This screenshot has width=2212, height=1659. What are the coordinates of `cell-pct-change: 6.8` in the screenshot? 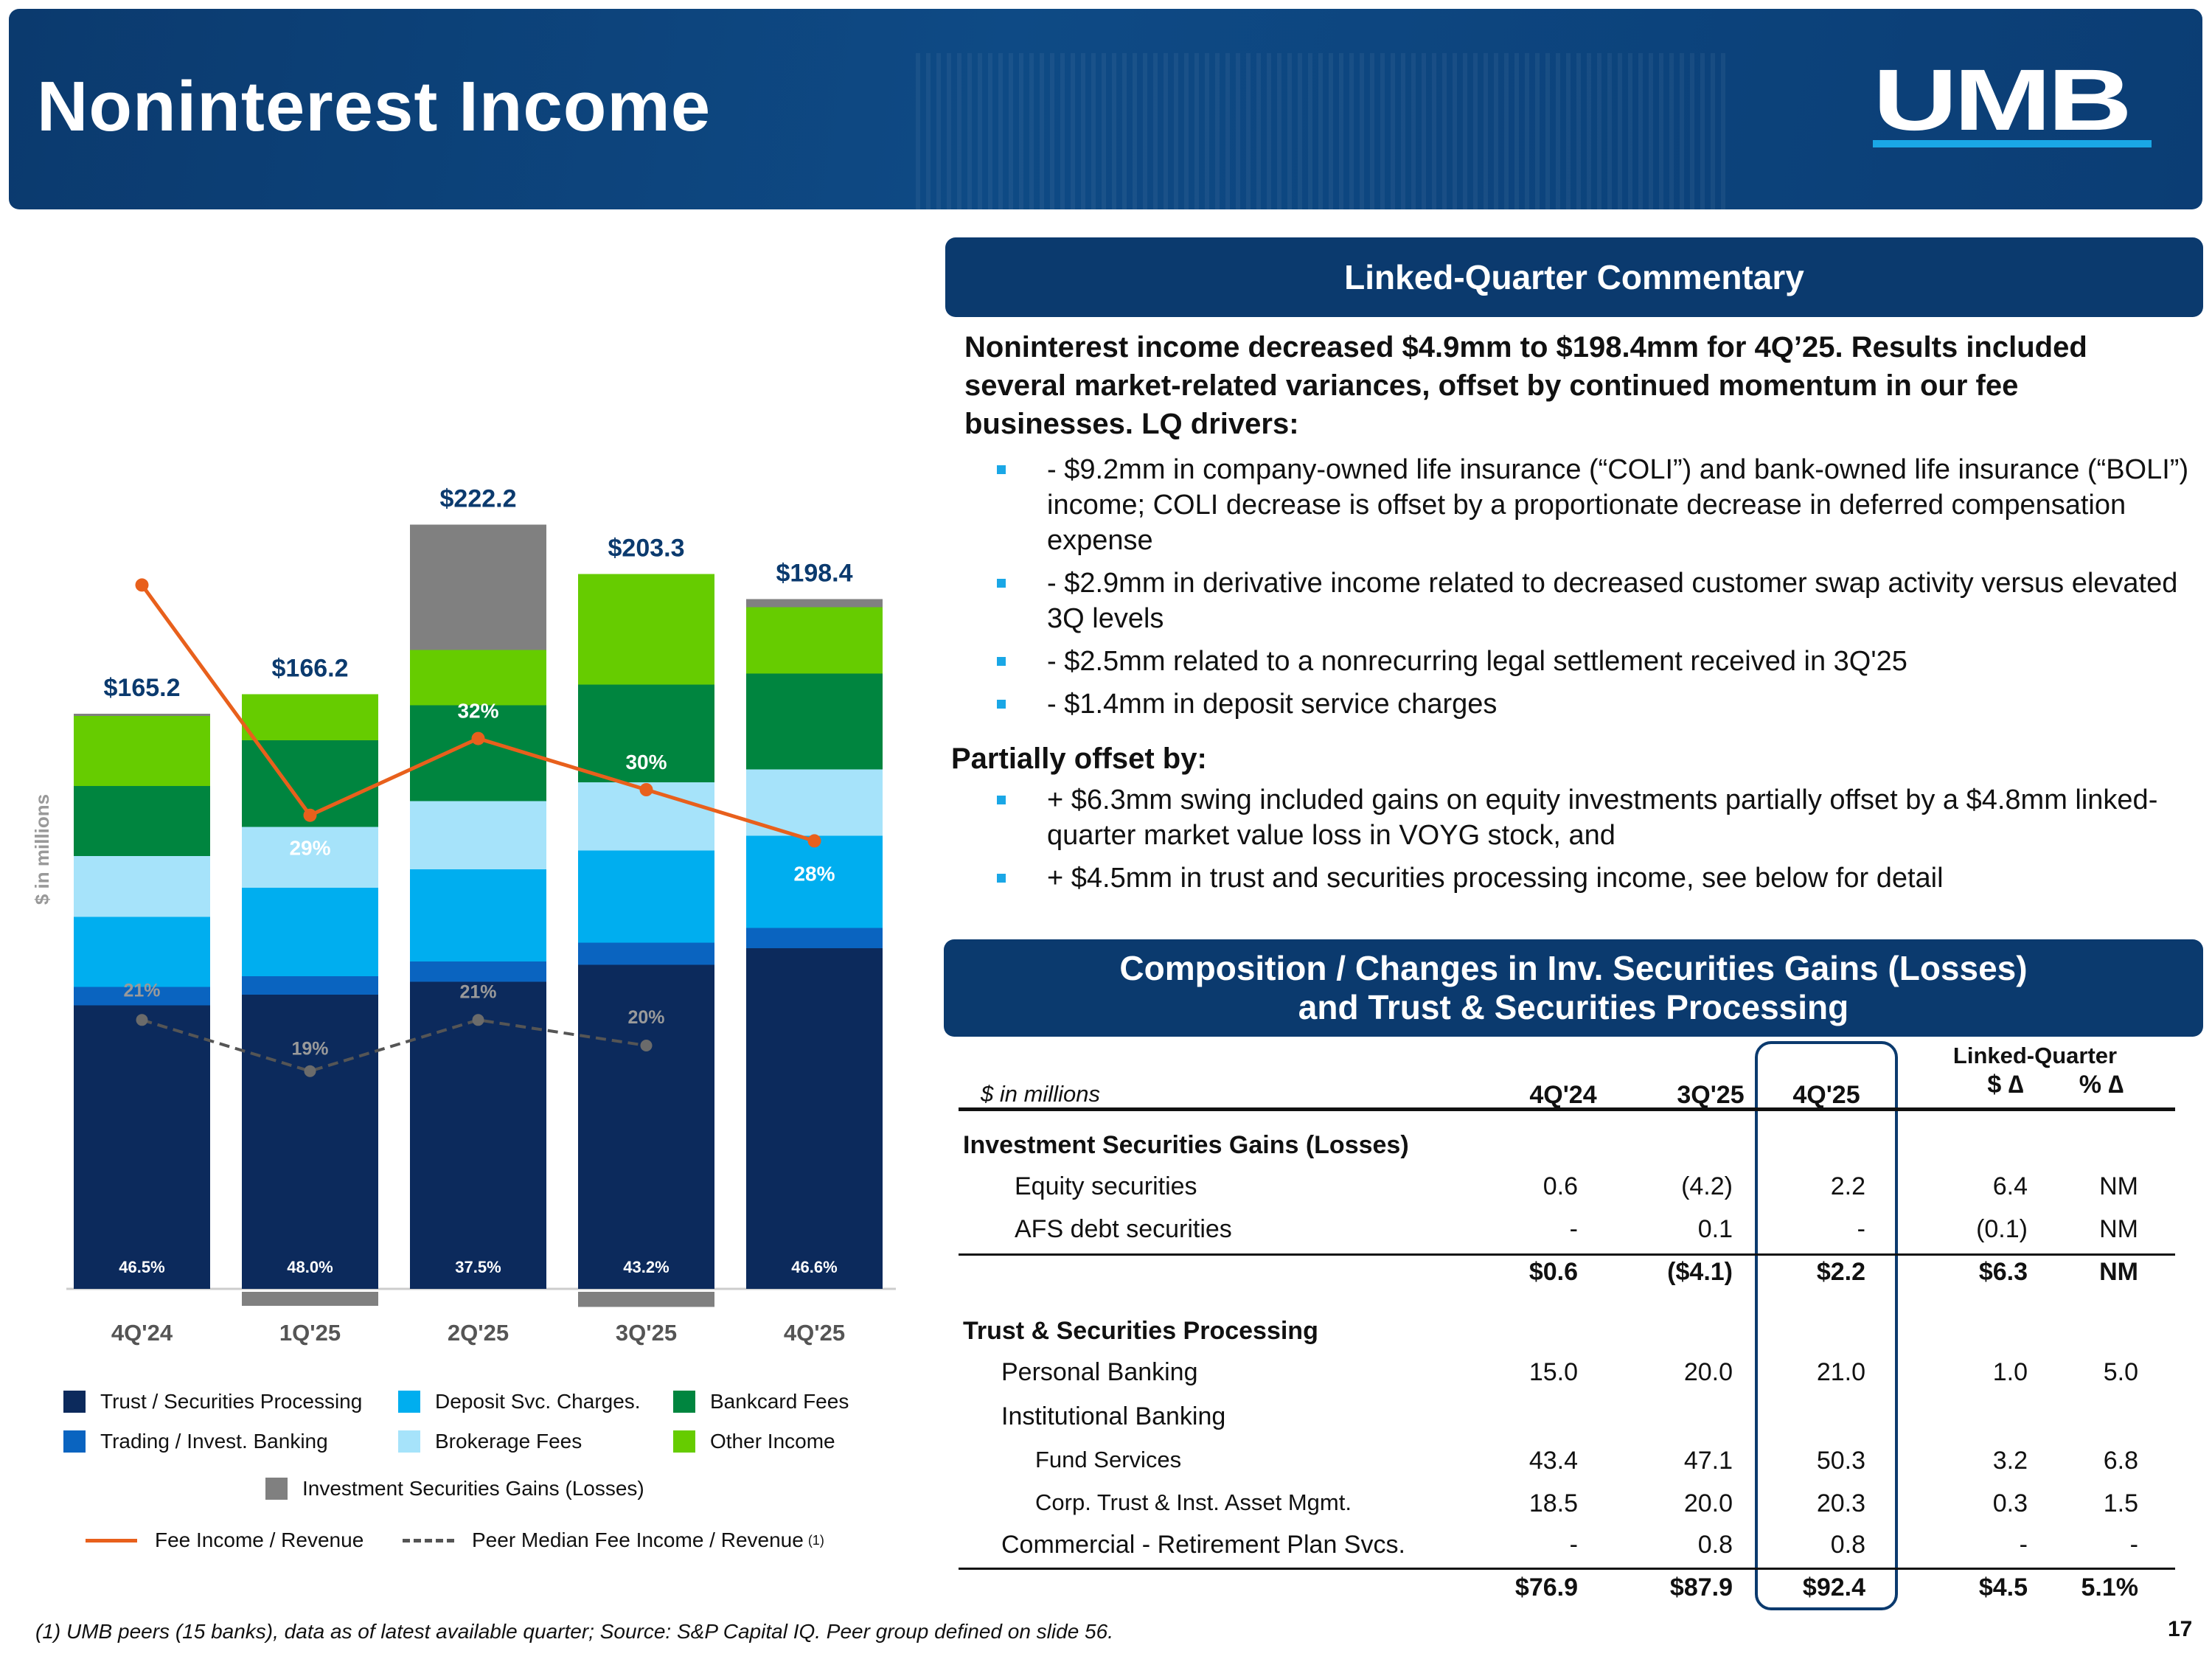 It's located at (2120, 1461).